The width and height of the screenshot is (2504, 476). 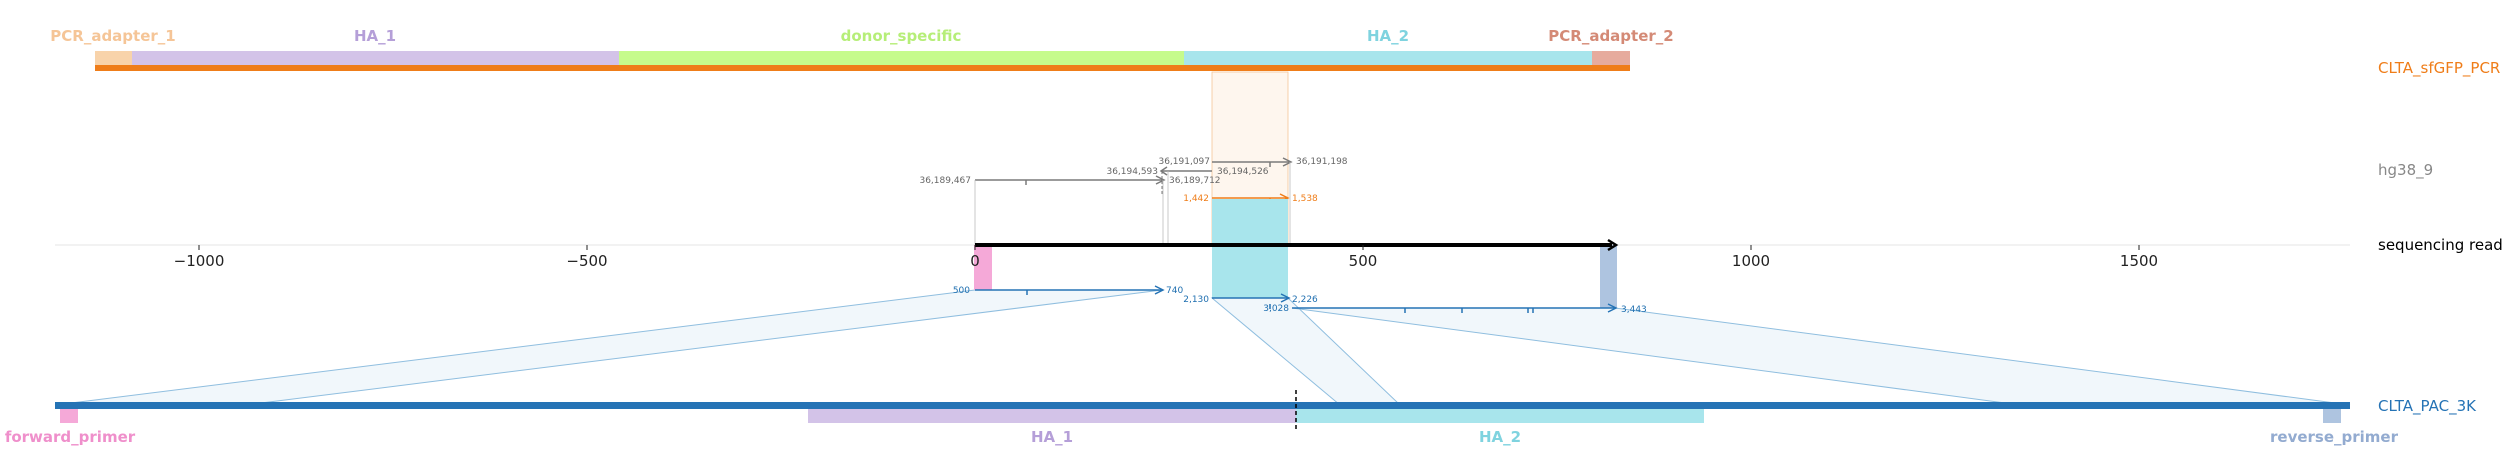 I want to click on track-label-read: sequencing read, so click(x=2440, y=245).